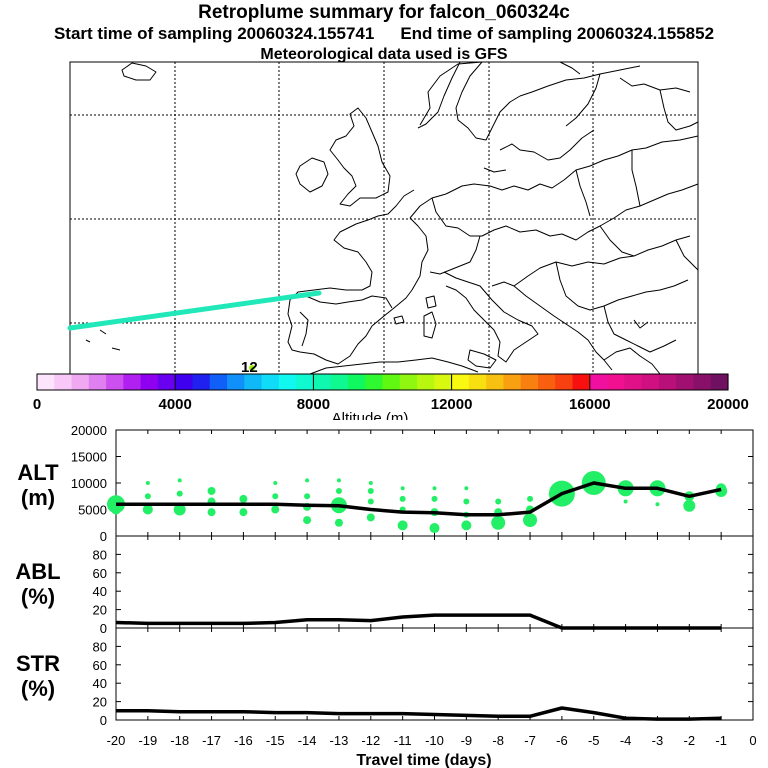  I want to click on x-tick-label: -4, so click(626, 740).